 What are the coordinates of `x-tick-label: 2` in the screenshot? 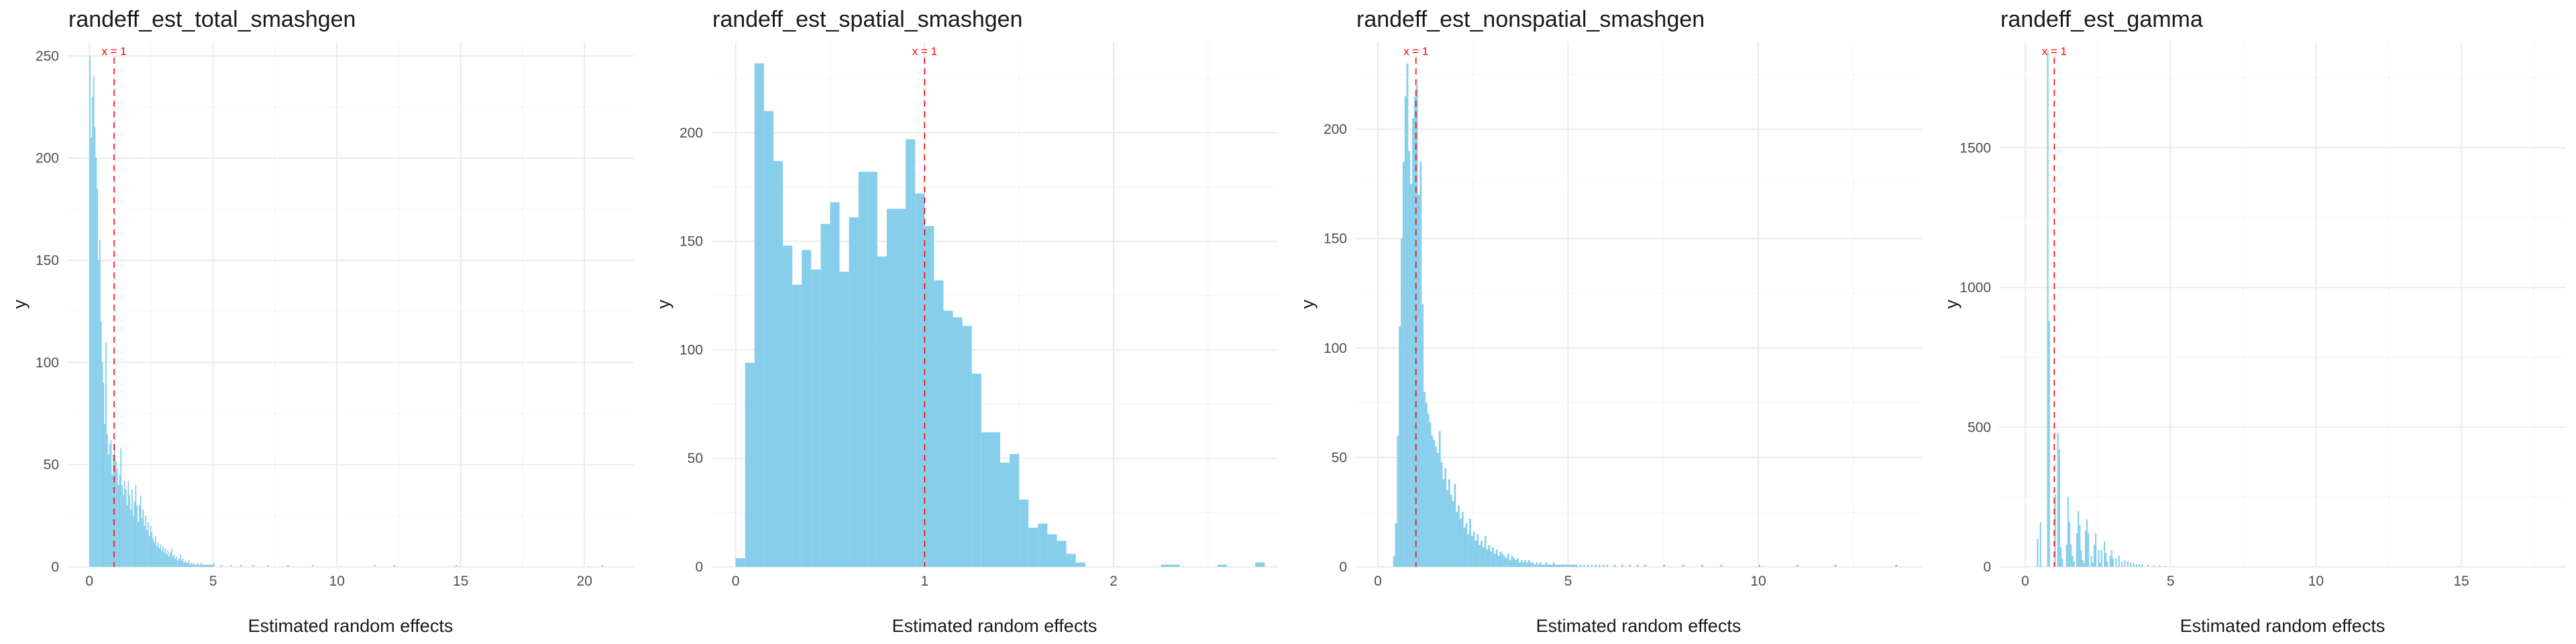 It's located at (1114, 581).